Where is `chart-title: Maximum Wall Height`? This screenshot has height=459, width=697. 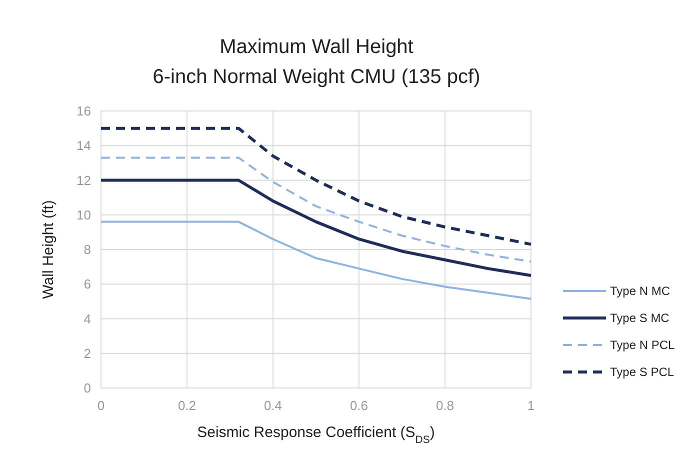 chart-title: Maximum Wall Height is located at coordinates (317, 47).